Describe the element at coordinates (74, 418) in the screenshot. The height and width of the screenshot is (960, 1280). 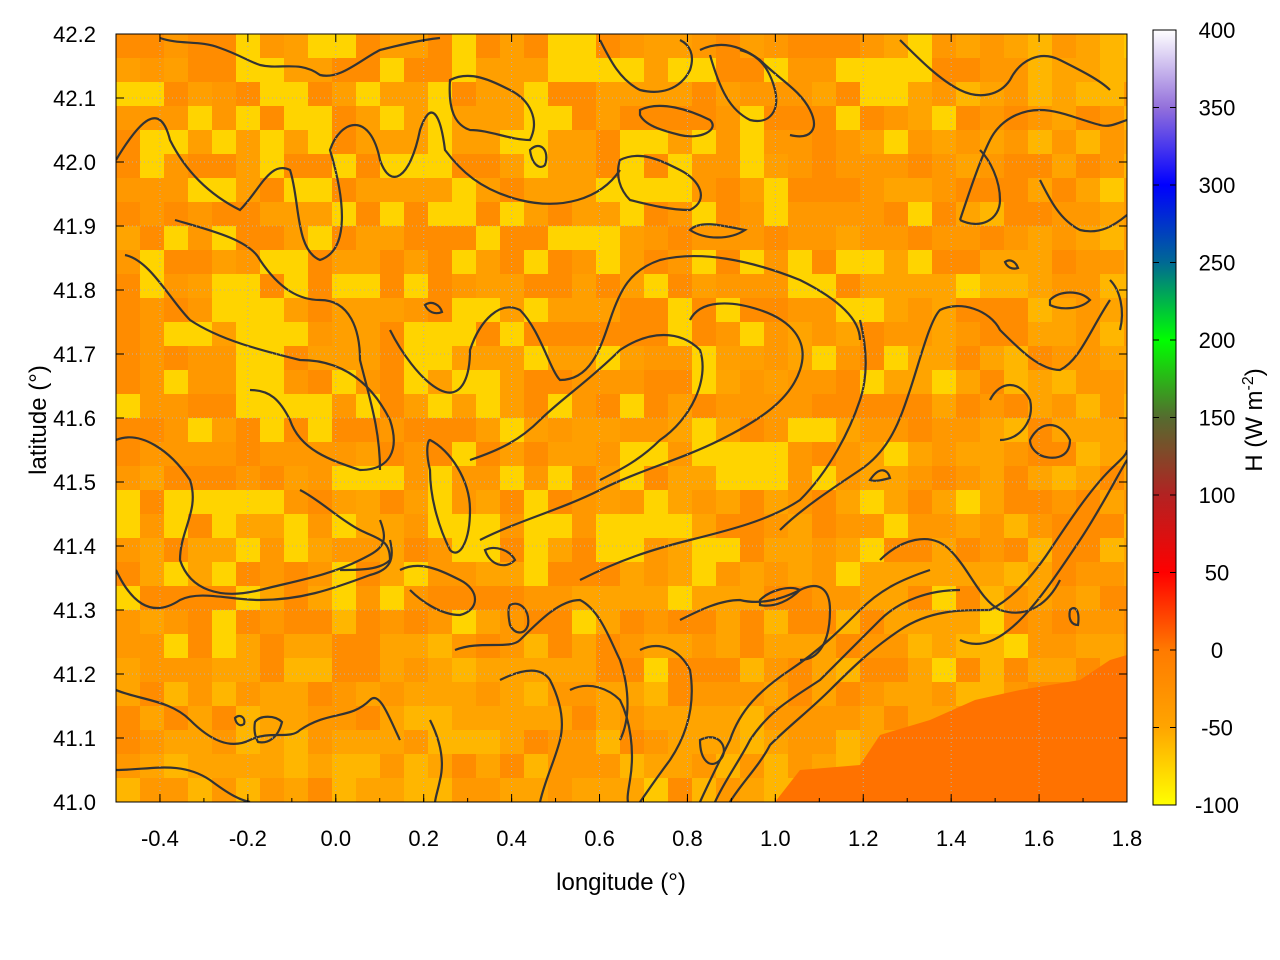
I see `y-tick-label: 41.6` at that location.